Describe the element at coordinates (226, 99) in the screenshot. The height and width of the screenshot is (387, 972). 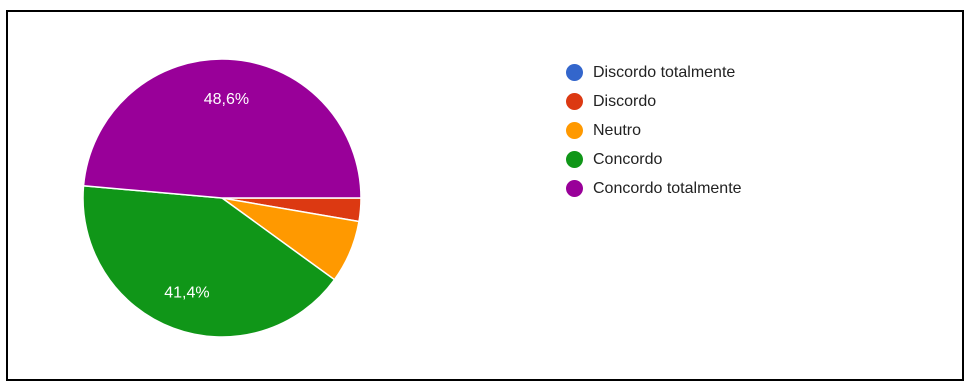
I see `slice-data-label: 48,6%` at that location.